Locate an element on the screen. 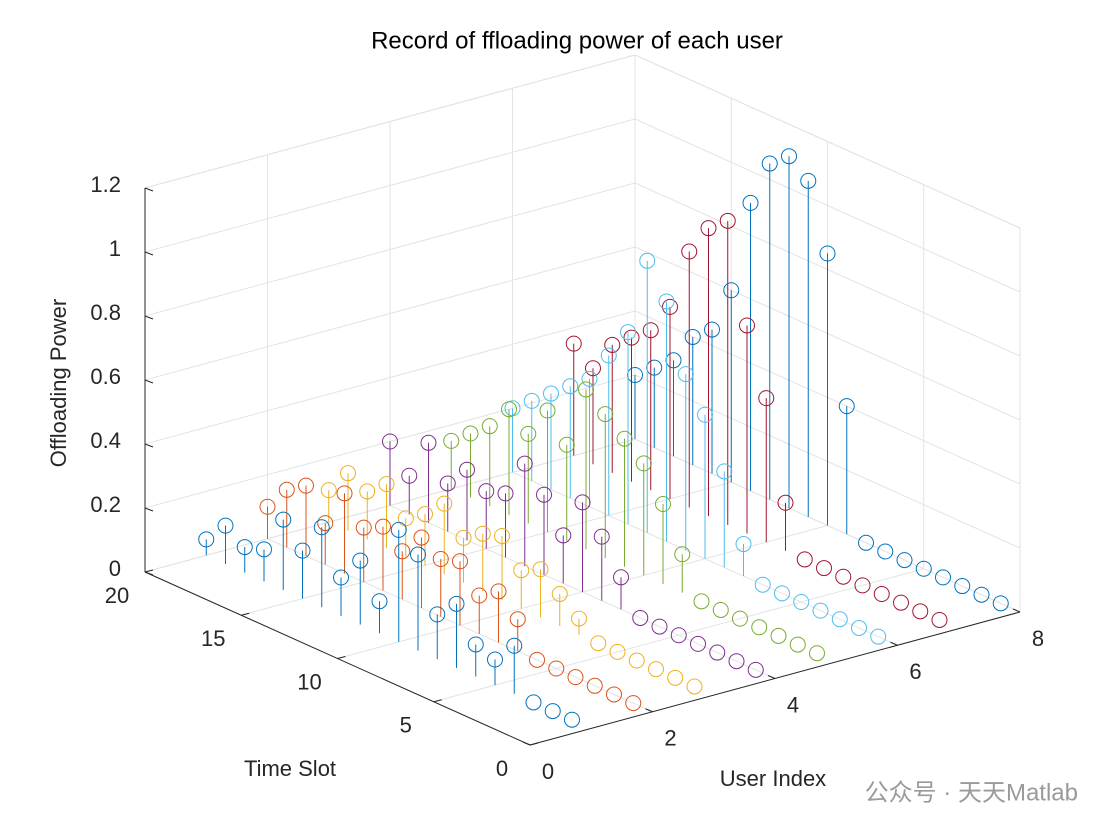 This screenshot has height=836, width=1115. x-axis-label: User Index is located at coordinates (773, 778).